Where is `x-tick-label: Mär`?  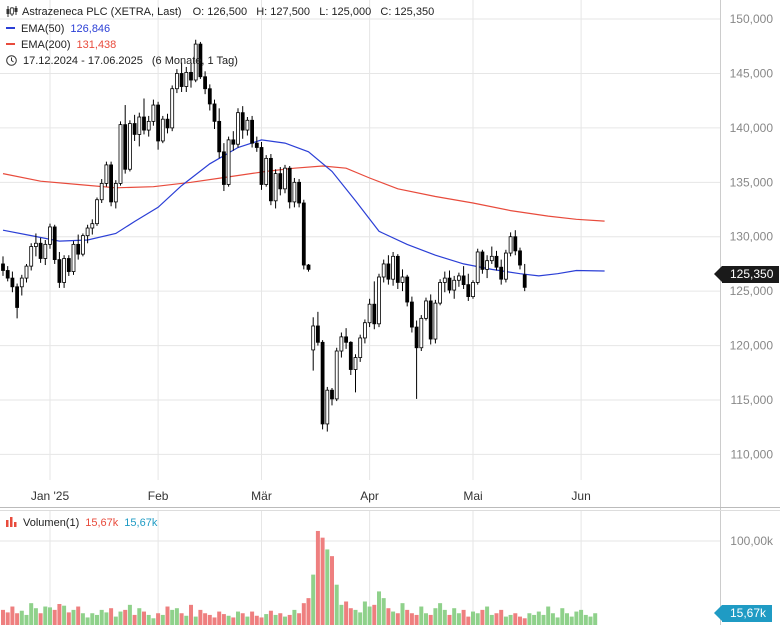
x-tick-label: Mär is located at coordinates (261, 496).